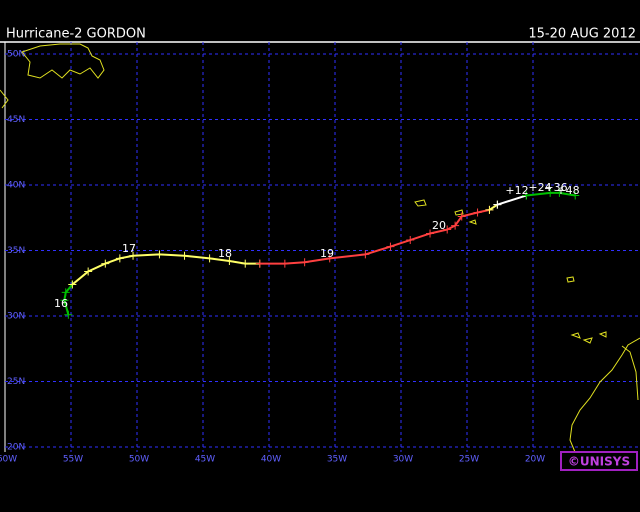 The image size is (640, 512). I want to click on lat-label: 35N, so click(16, 251).